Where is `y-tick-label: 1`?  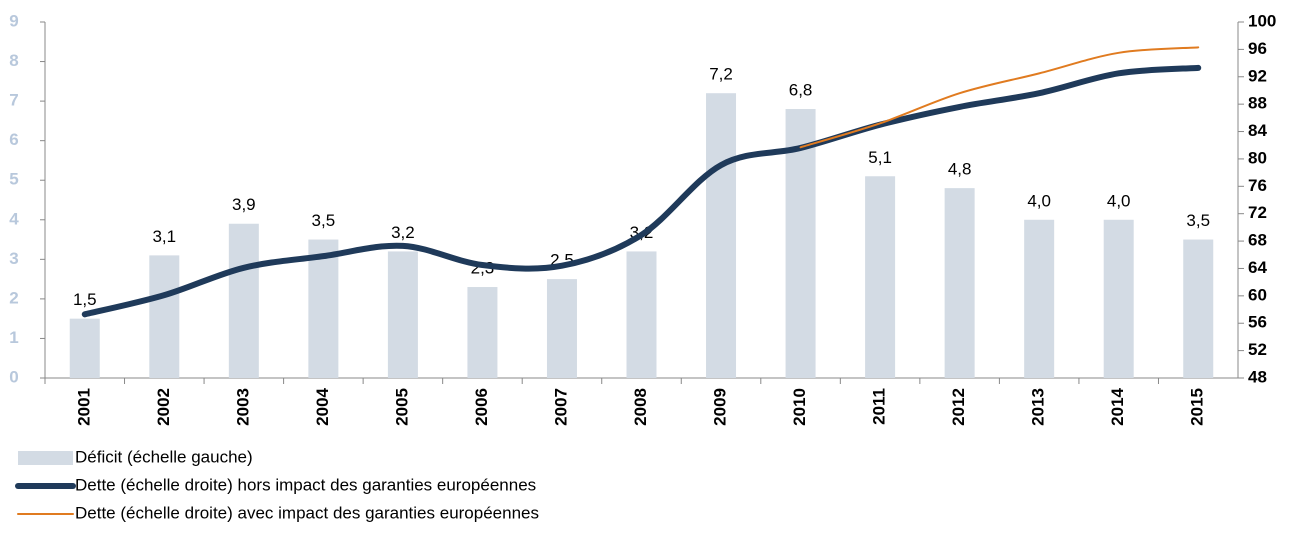
y-tick-label: 1 is located at coordinates (13, 337).